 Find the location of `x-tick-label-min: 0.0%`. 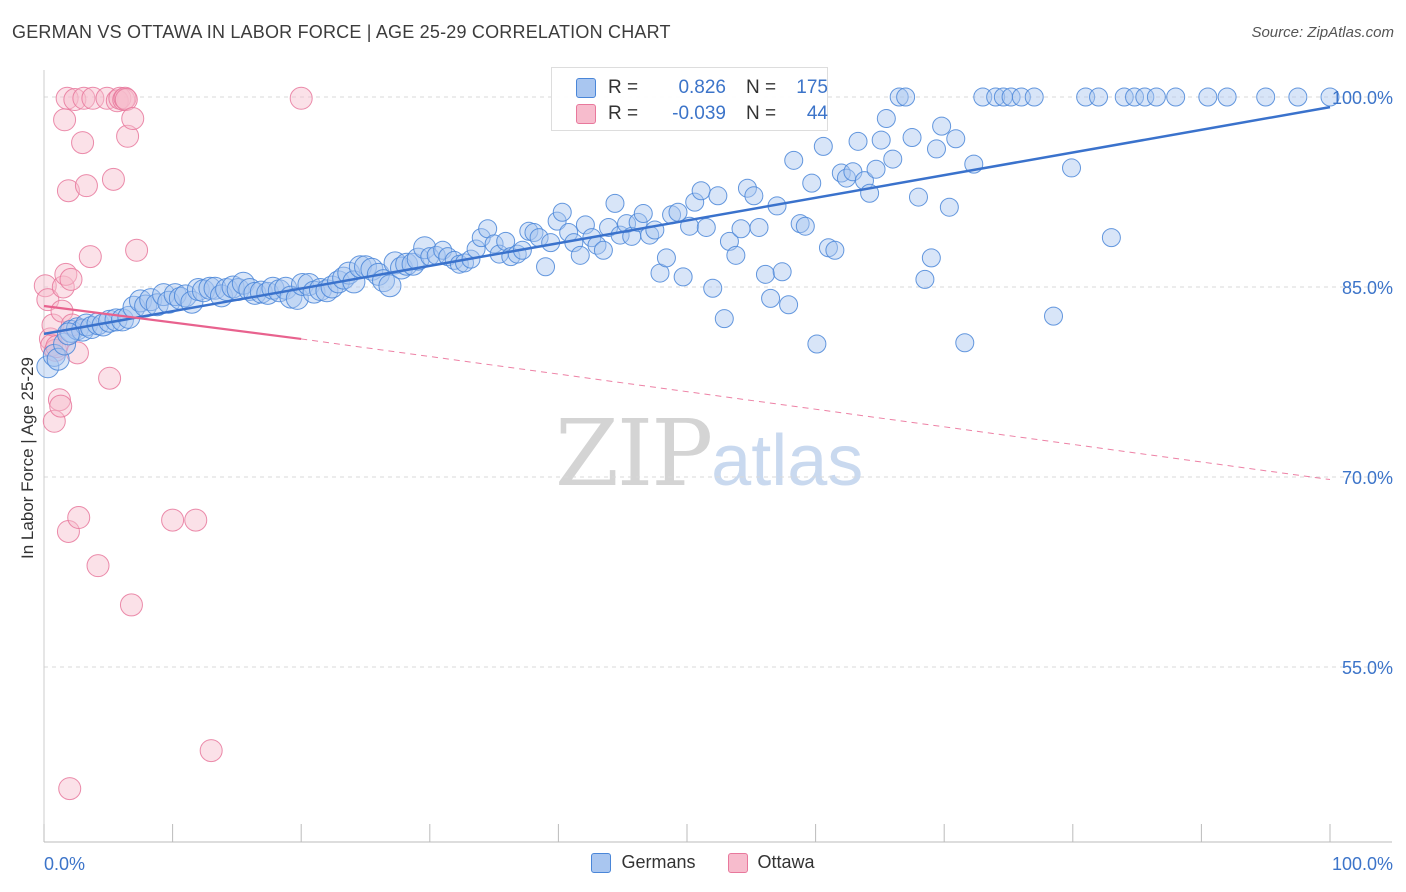

x-tick-label-min: 0.0% is located at coordinates (64, 864).